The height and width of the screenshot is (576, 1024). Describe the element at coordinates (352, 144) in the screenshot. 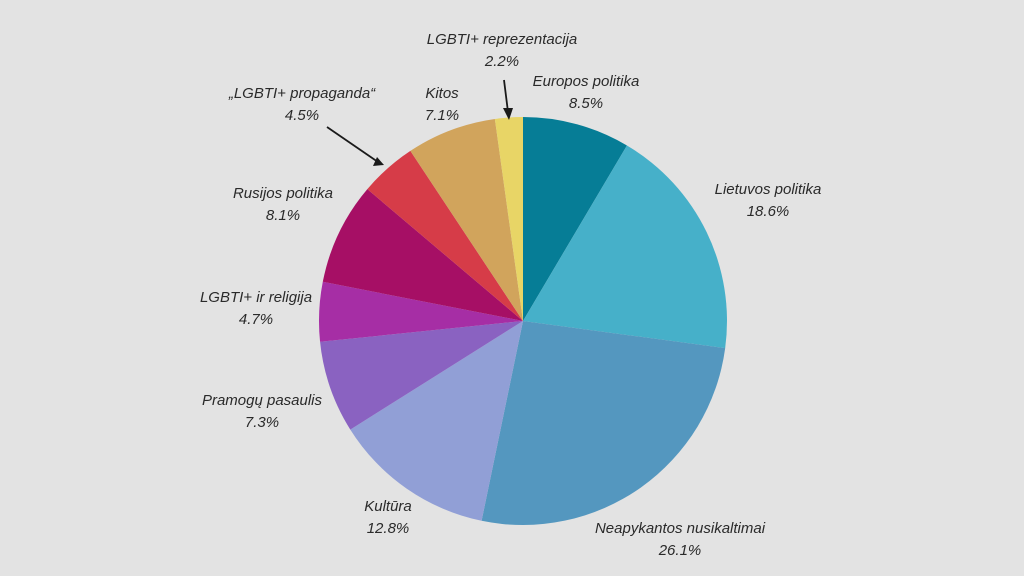

I see `arrow-lgbti-propaganda` at that location.